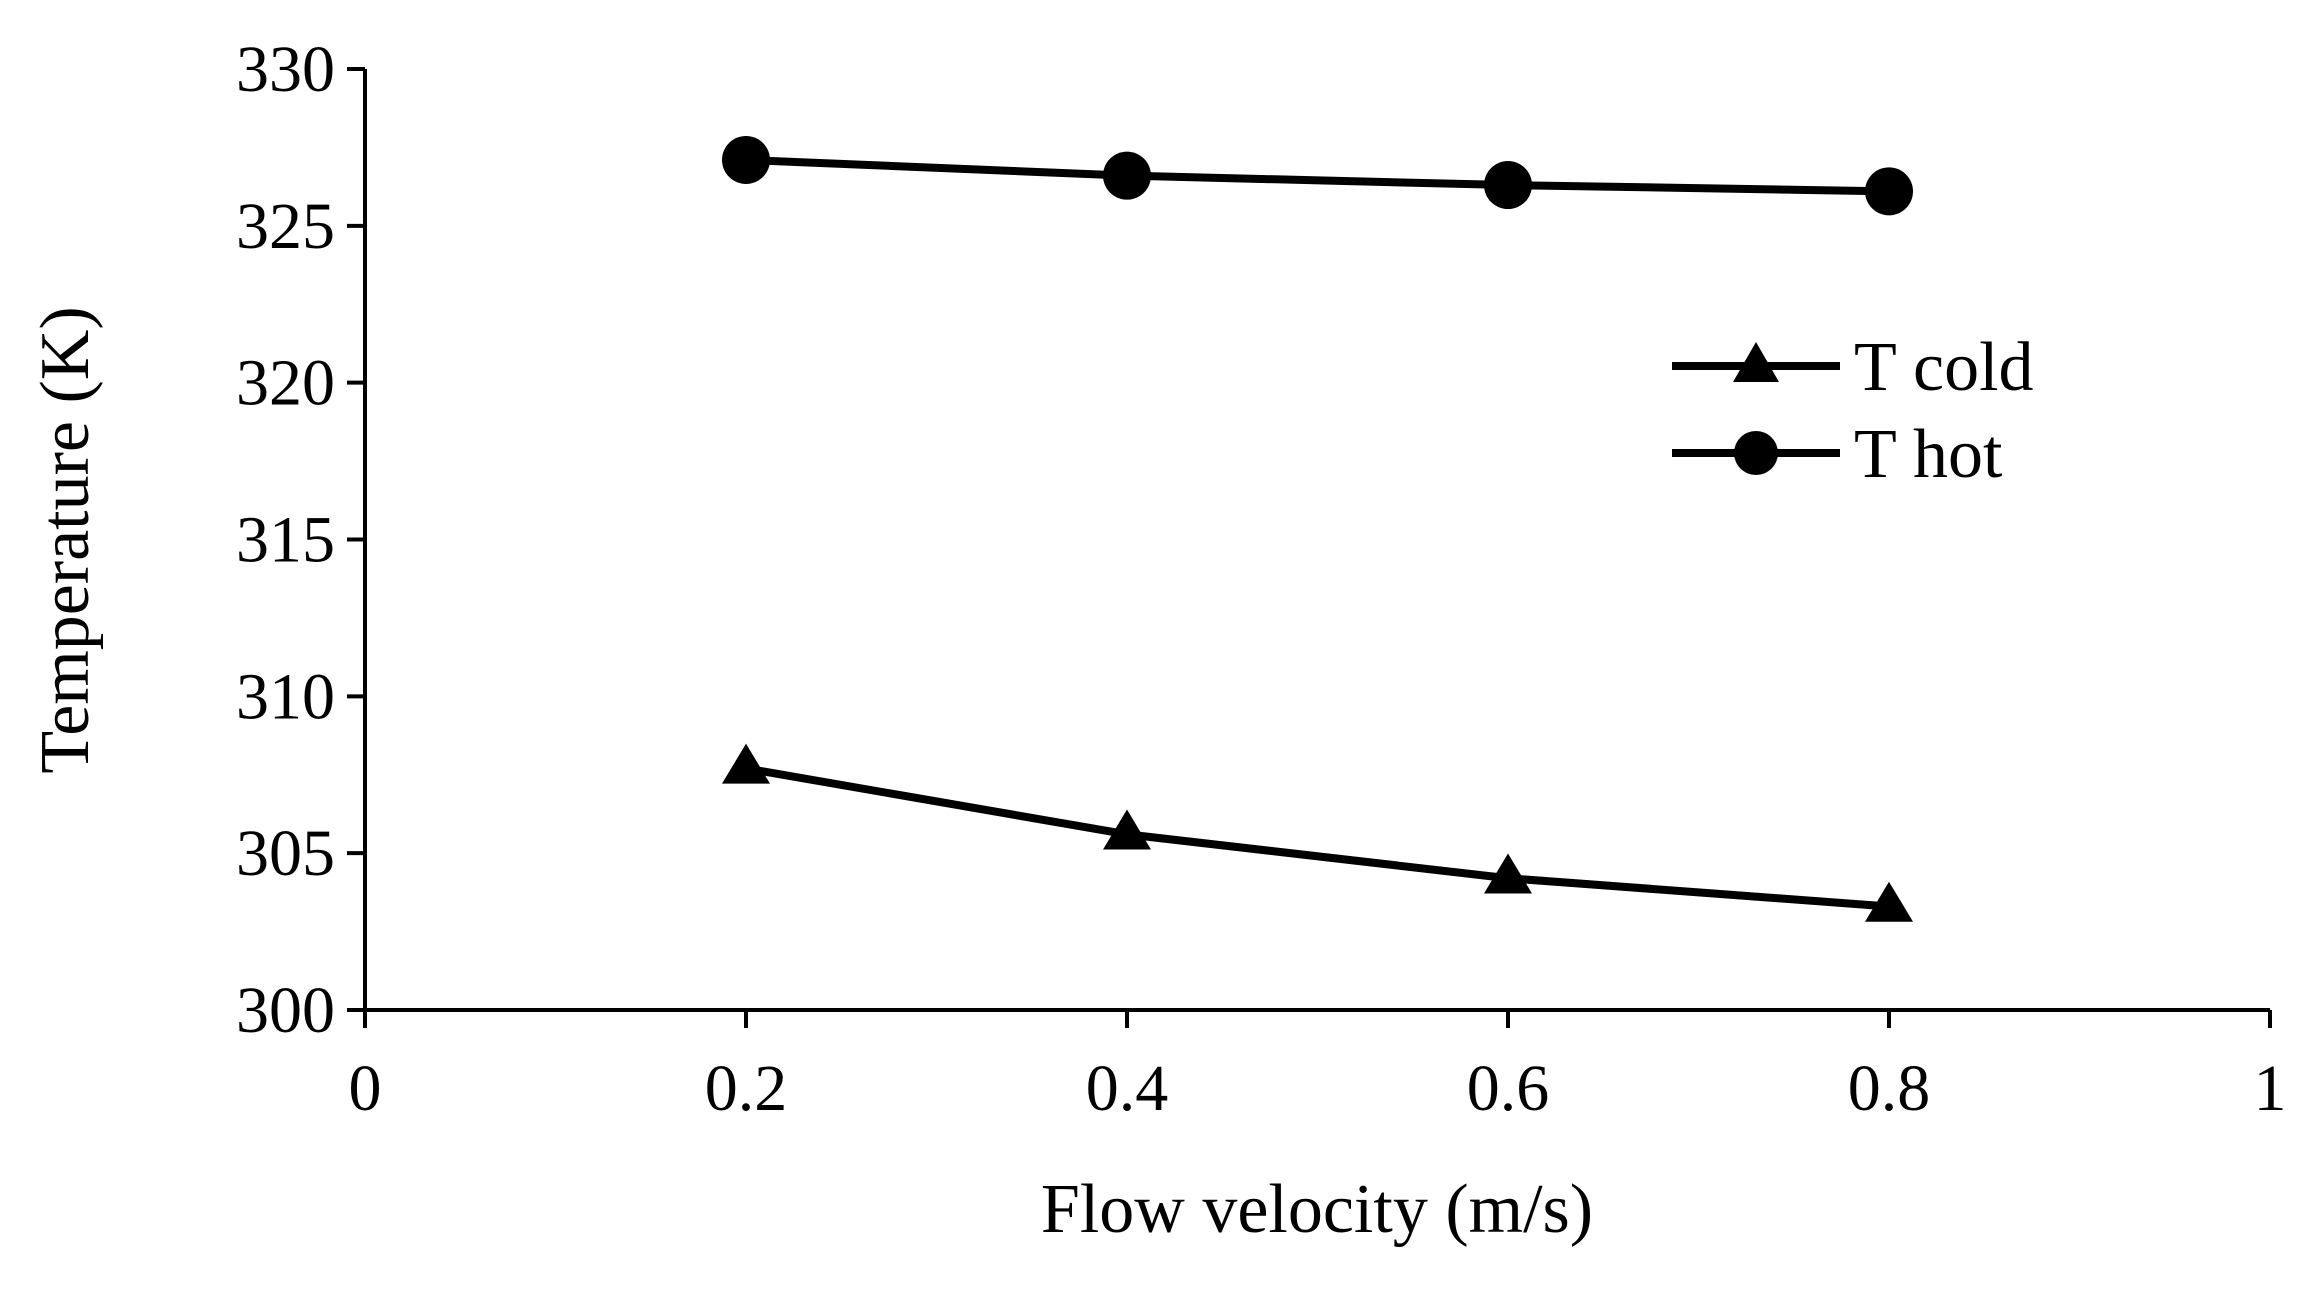  Describe the element at coordinates (746, 1088) in the screenshot. I see `x-tick-label: 0.2` at that location.